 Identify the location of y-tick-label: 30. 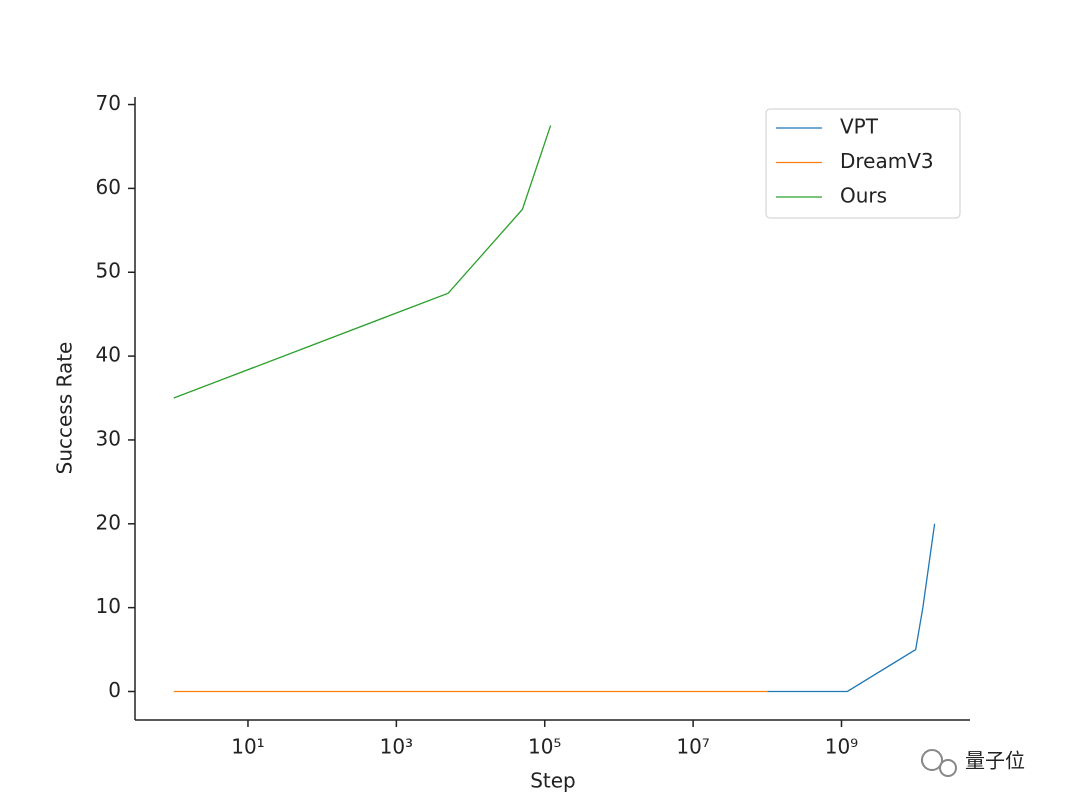
(108, 438).